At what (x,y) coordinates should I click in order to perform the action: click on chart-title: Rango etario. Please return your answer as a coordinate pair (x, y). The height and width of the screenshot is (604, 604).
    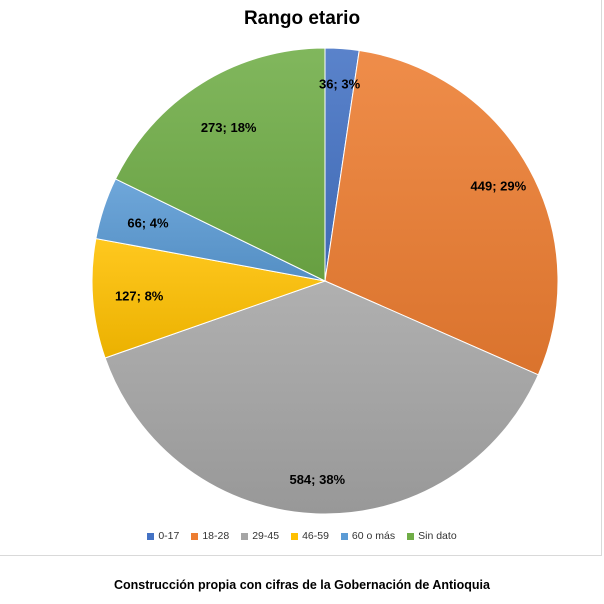
    Looking at the image, I should click on (302, 18).